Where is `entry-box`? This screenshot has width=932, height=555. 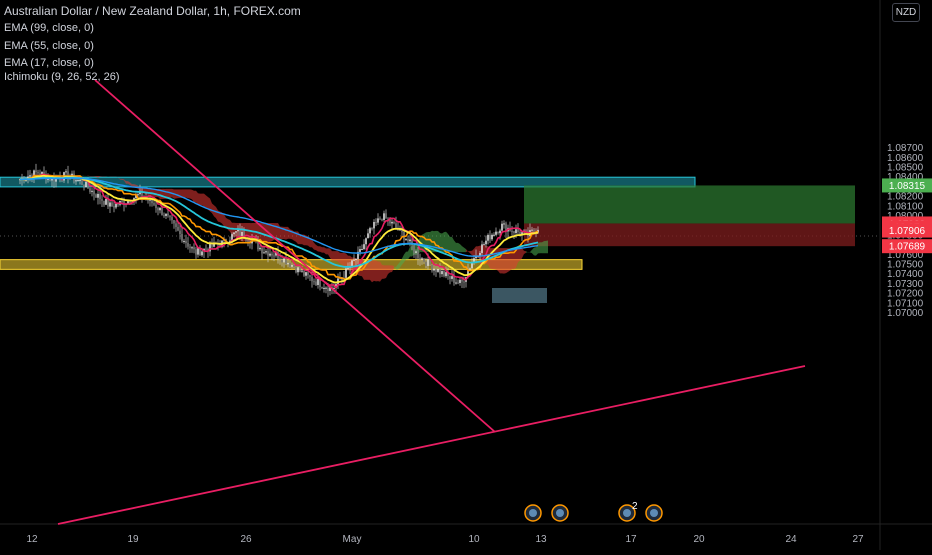
entry-box is located at coordinates (519, 295).